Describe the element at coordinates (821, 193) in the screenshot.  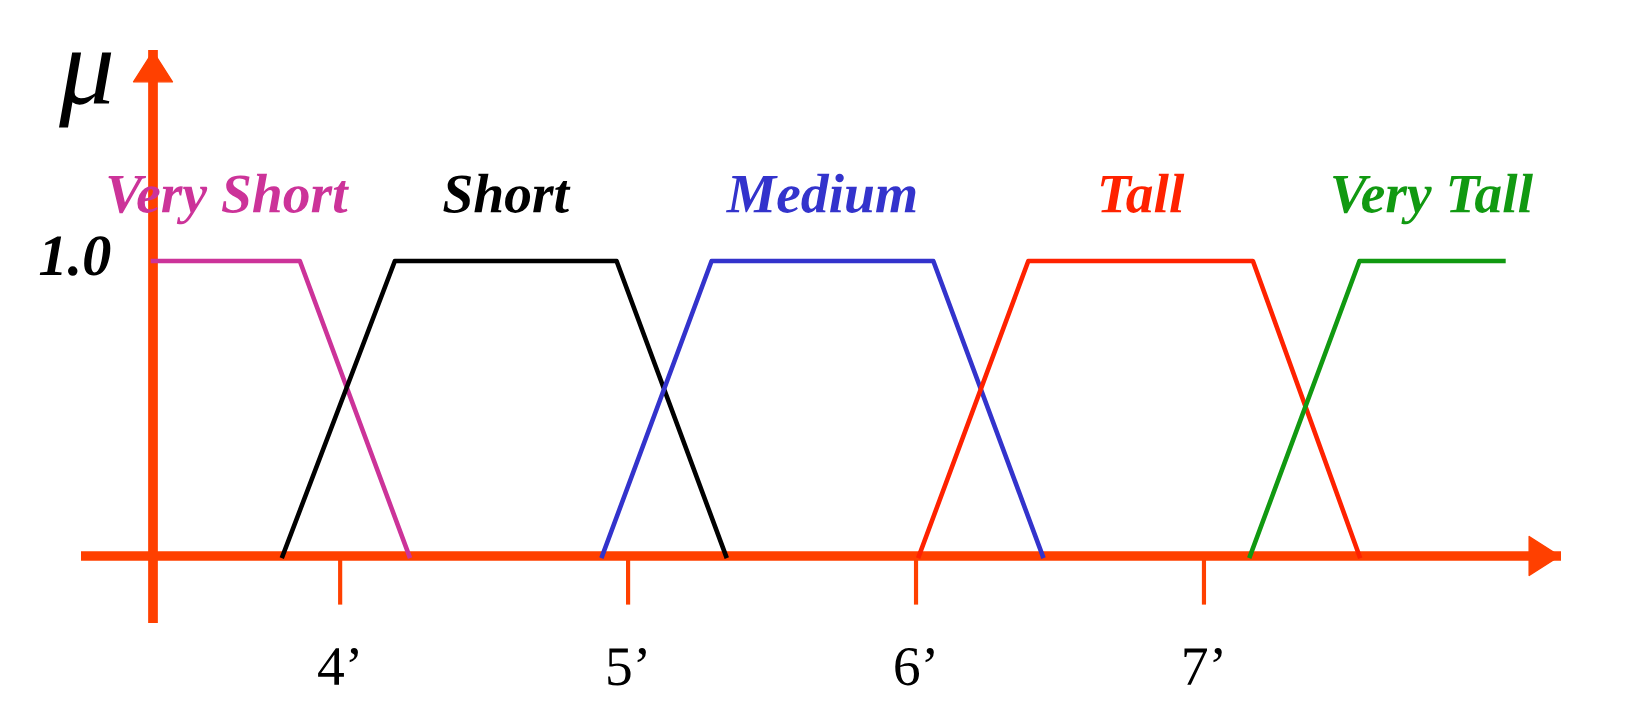
I see `series-label: Medium` at that location.